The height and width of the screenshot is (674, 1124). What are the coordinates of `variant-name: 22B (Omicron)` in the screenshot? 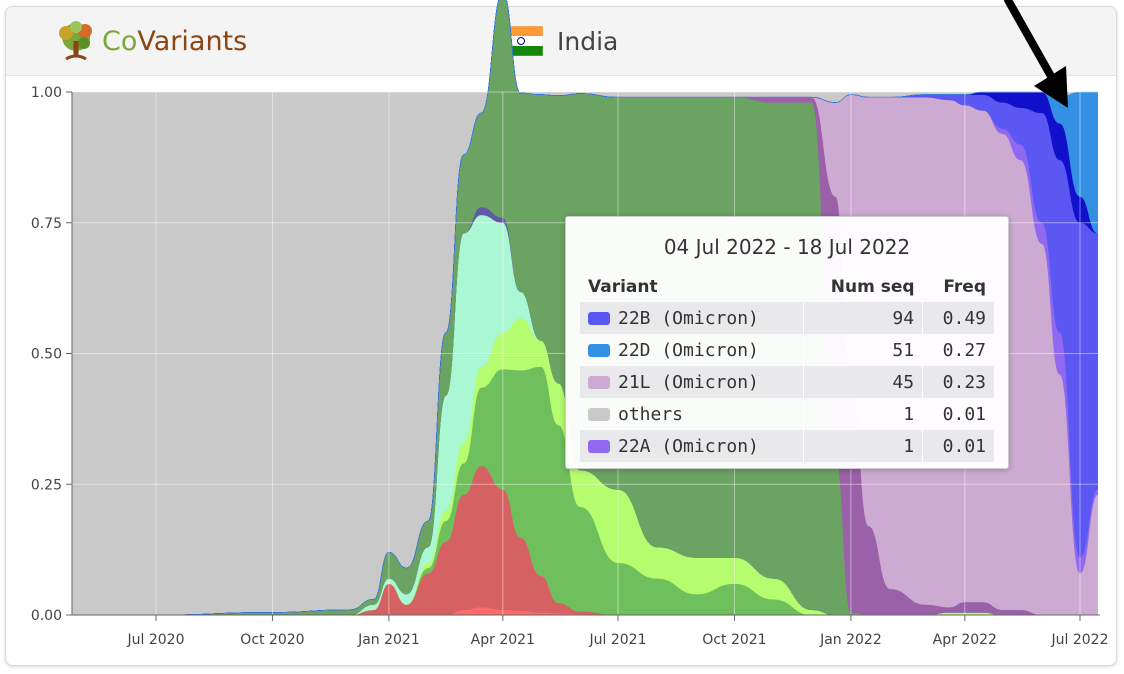 It's located at (688, 318).